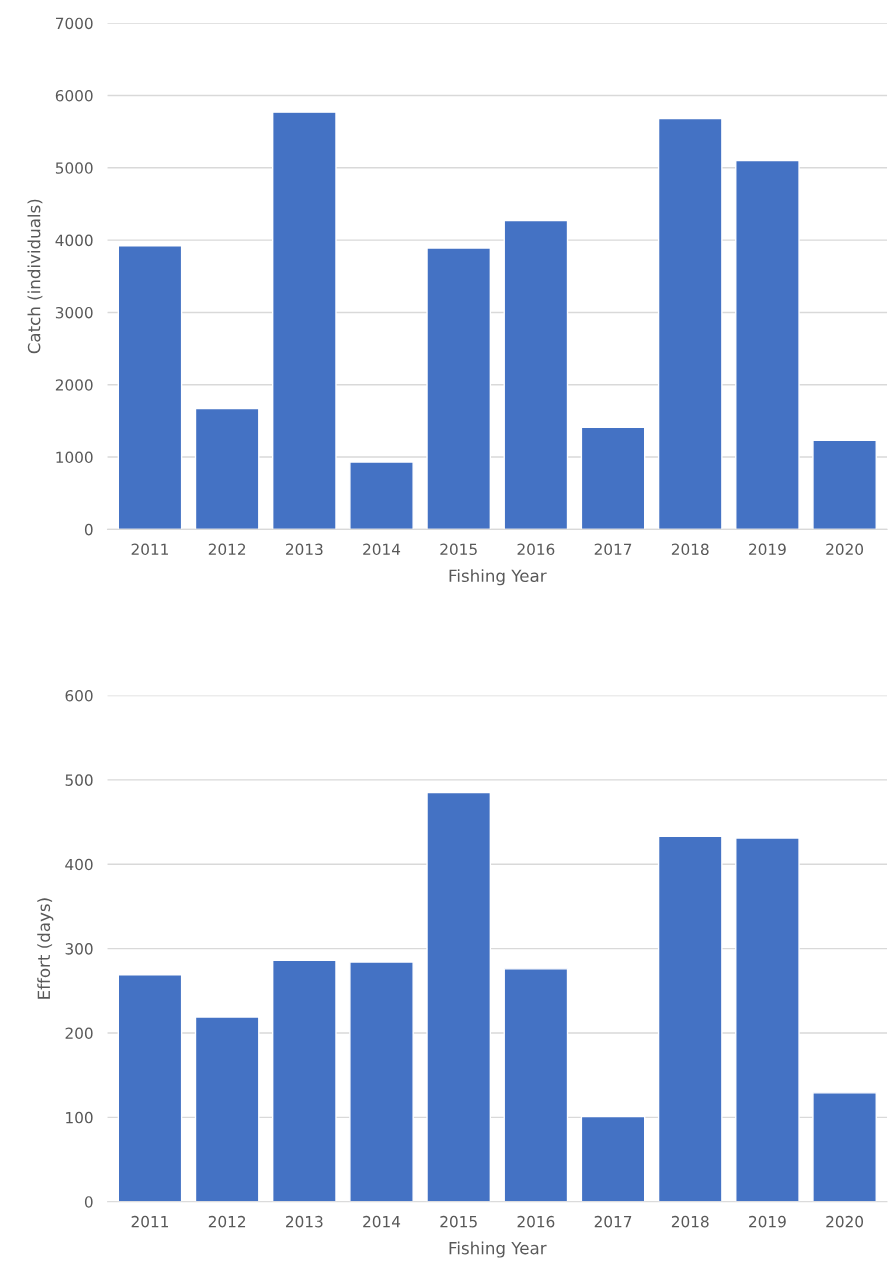 The height and width of the screenshot is (1288, 896). I want to click on y-tick-label: 7000, so click(74, 23).